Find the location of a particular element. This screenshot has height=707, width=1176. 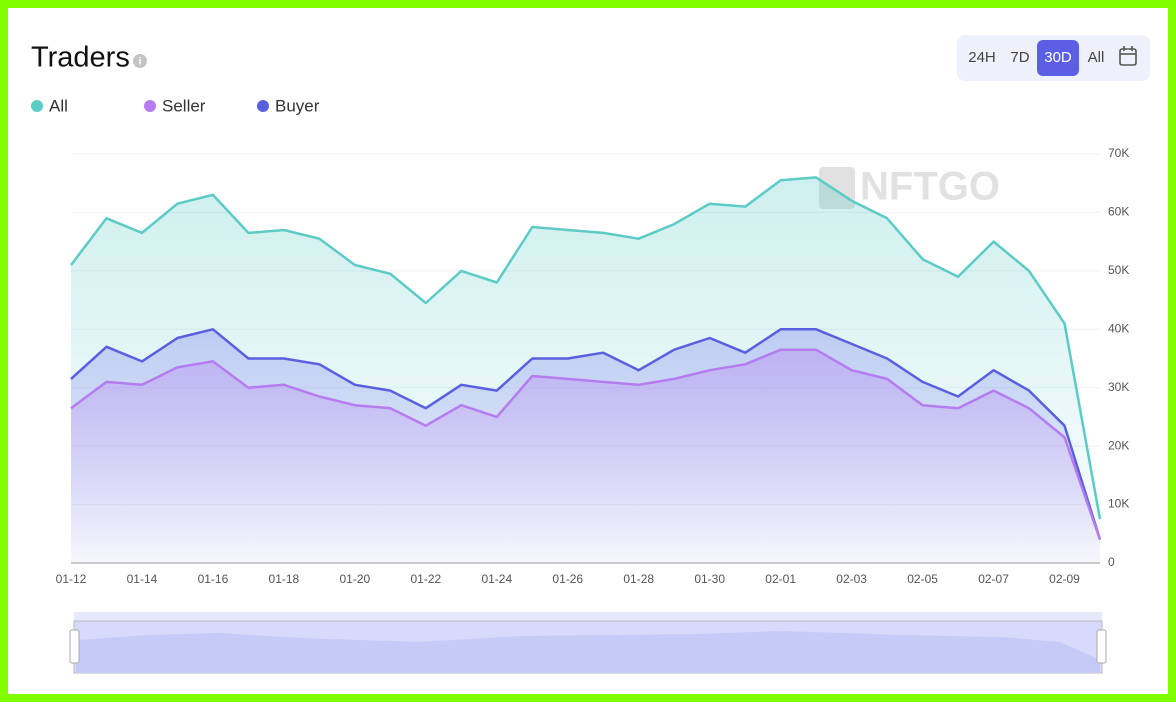

y-tick-label: 50K is located at coordinates (1118, 270).